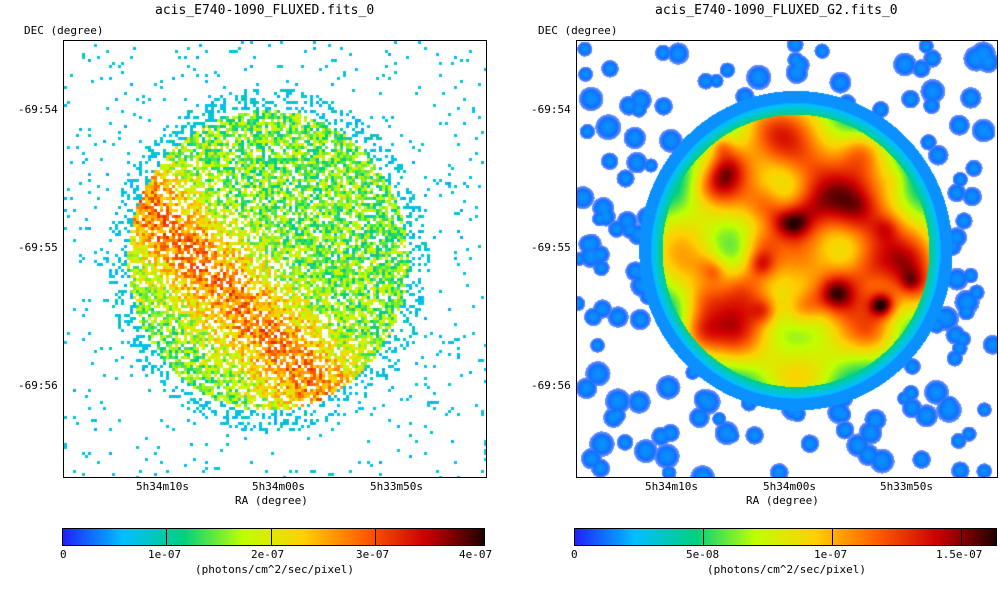  Describe the element at coordinates (63, 554) in the screenshot. I see `panel-left-colorbar-label-0: 0` at that location.